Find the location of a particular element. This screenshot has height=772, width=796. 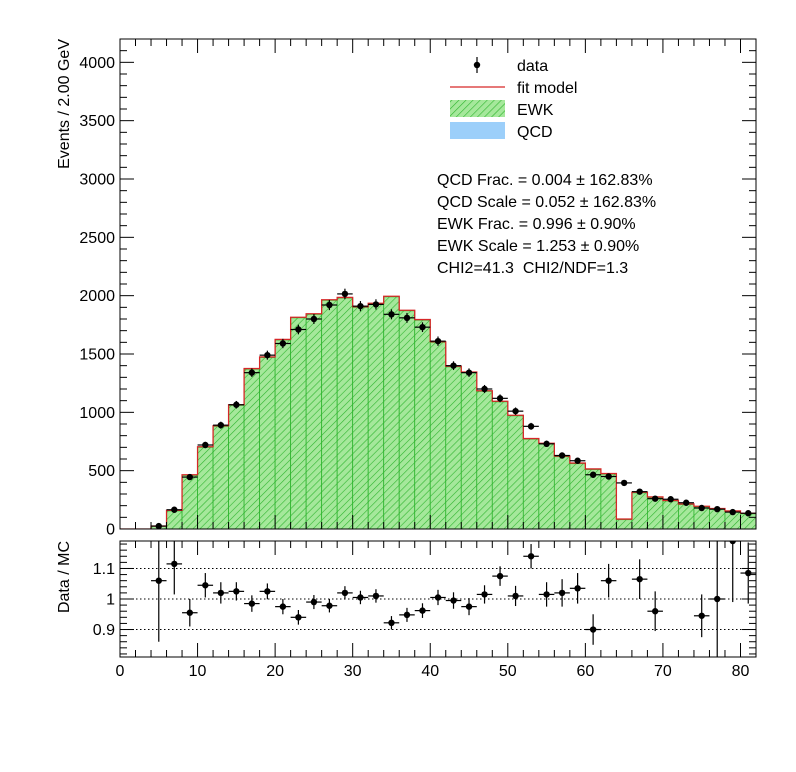

legend-entry-qcd: QCD is located at coordinates (501, 131).